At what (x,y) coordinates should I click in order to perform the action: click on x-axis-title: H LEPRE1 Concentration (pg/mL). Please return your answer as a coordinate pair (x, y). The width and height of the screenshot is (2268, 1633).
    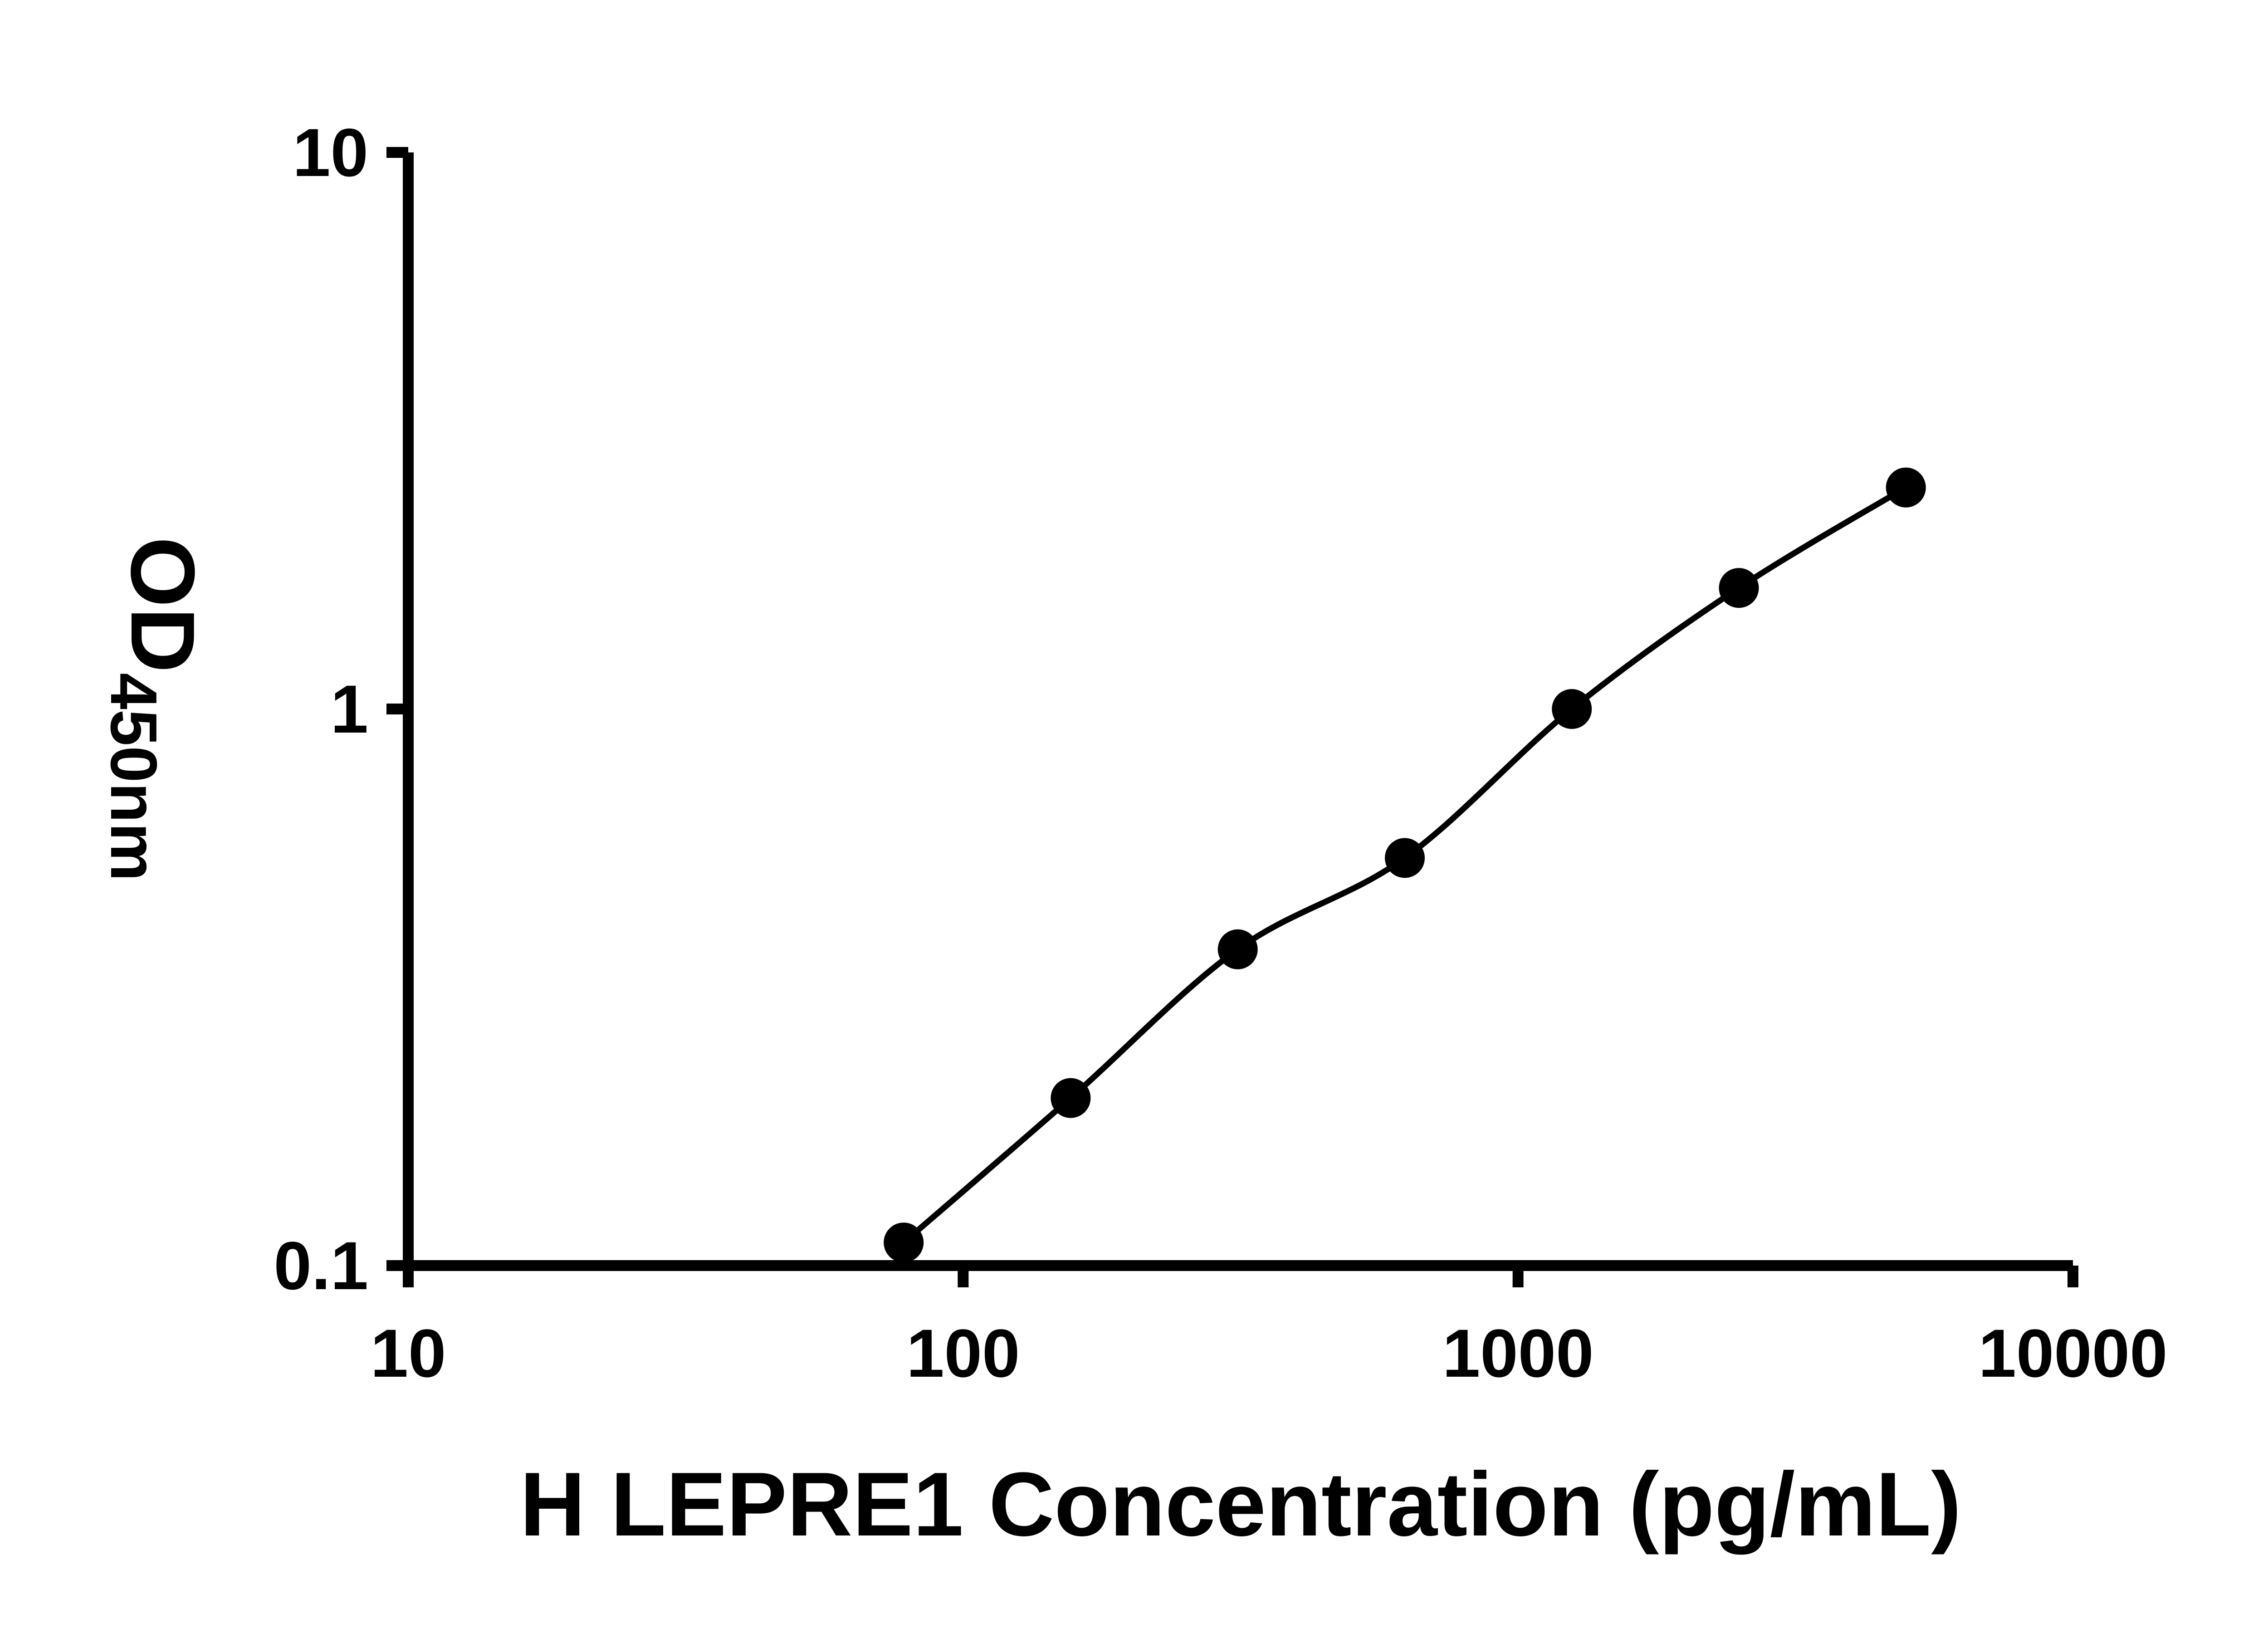
    Looking at the image, I should click on (1241, 1504).